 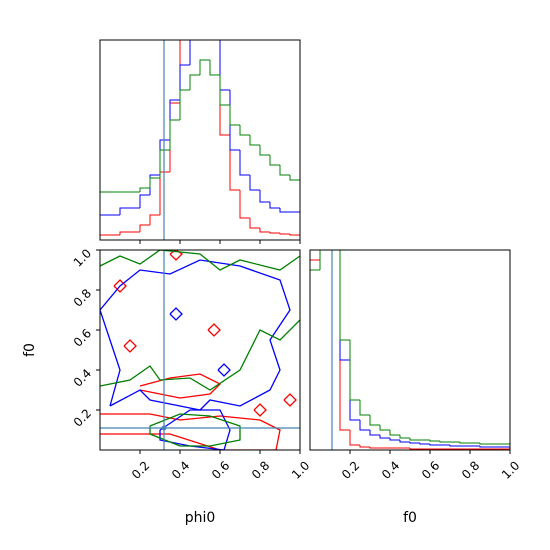 I want to click on contours, so click(x=200, y=350).